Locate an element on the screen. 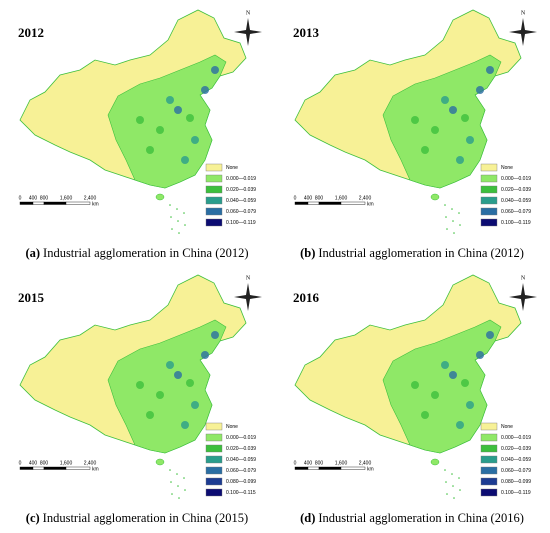 The image size is (550, 533). caption-label: (c) is located at coordinates (33, 518).